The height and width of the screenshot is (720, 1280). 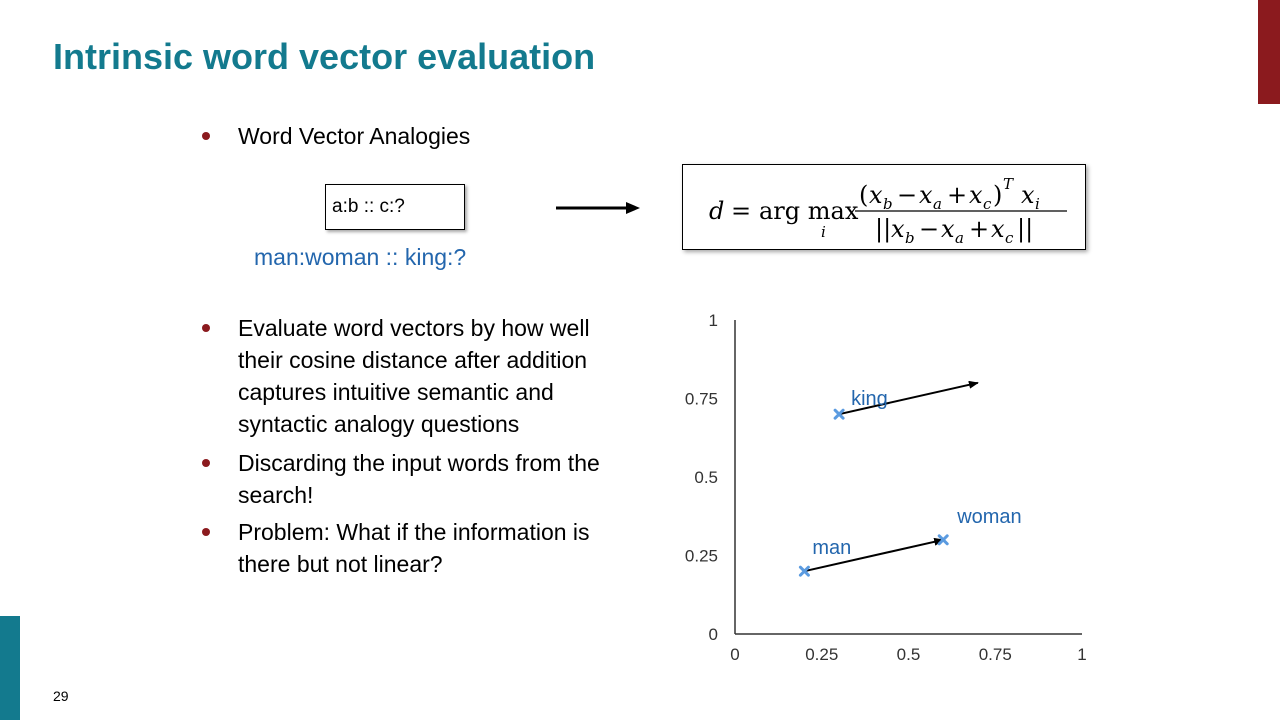 I want to click on bottom-left-accent-bar, so click(x=10, y=668).